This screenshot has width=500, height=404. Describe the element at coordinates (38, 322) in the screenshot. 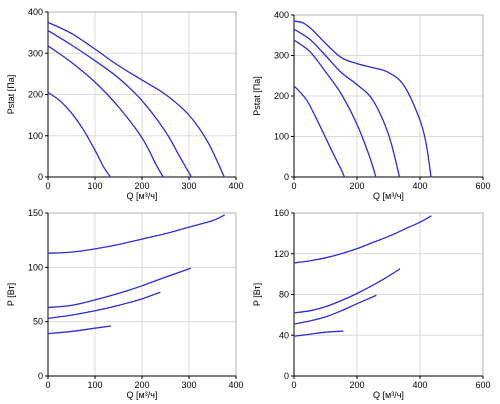

I see `y-tick-label: 50` at that location.